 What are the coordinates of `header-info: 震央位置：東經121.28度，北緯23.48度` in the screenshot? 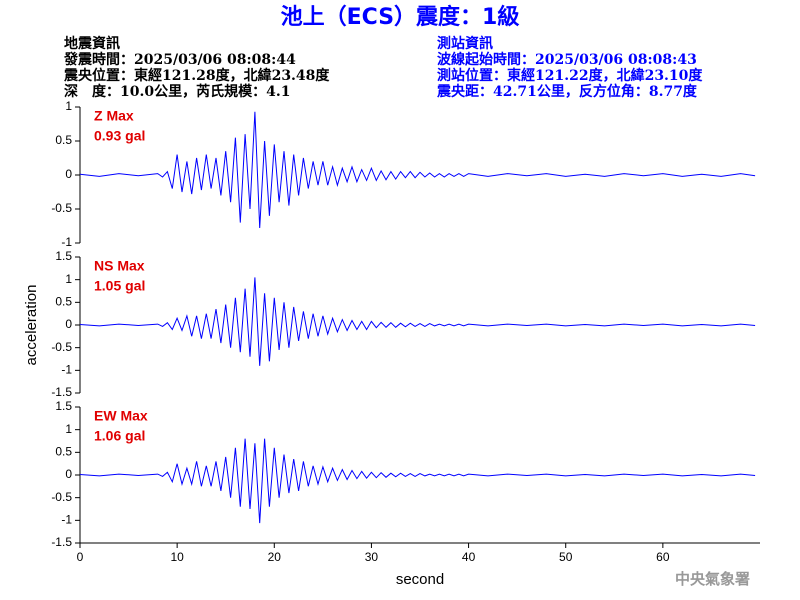 It's located at (196, 75).